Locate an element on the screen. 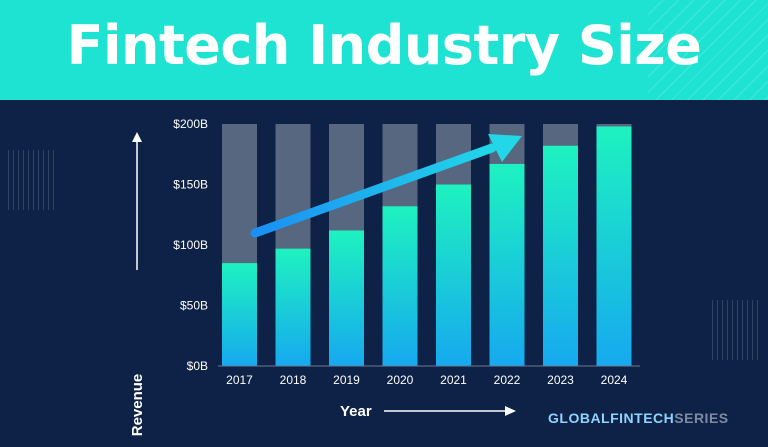  brand-logo: GLOBALFINTECHSERIES is located at coordinates (638, 418).